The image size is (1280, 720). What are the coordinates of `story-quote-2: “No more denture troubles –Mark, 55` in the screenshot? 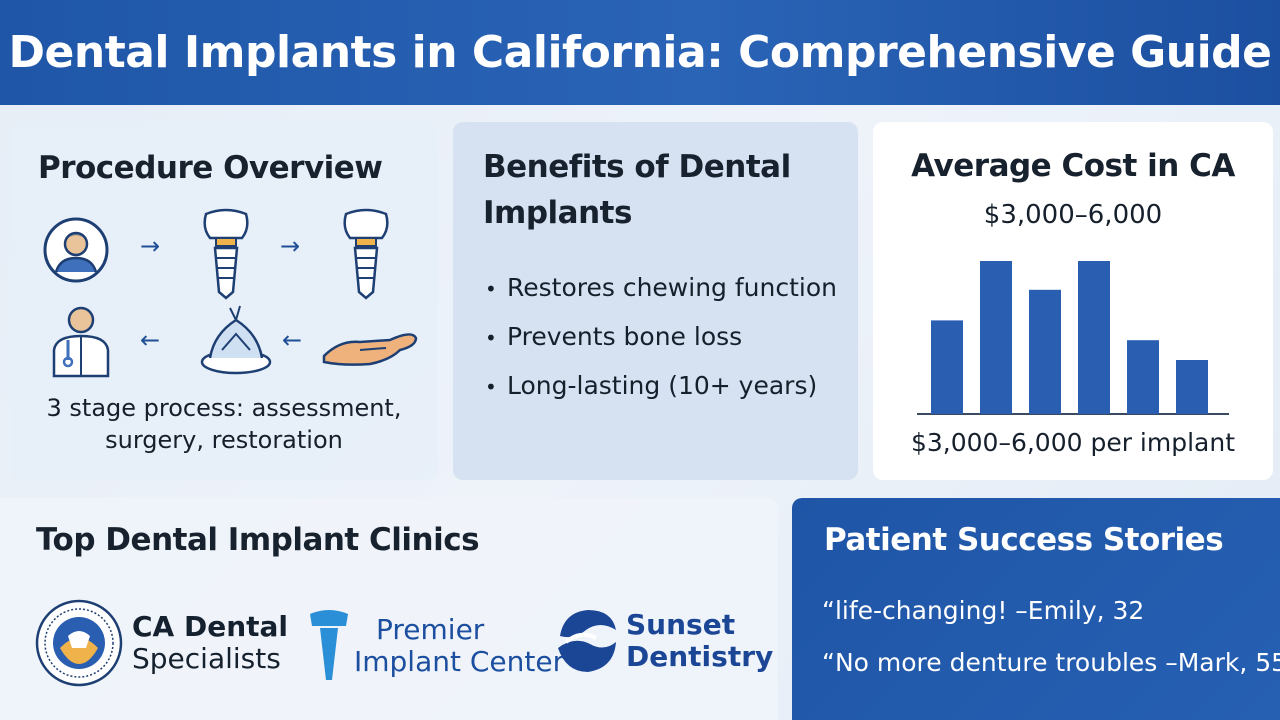 It's located at (1051, 662).